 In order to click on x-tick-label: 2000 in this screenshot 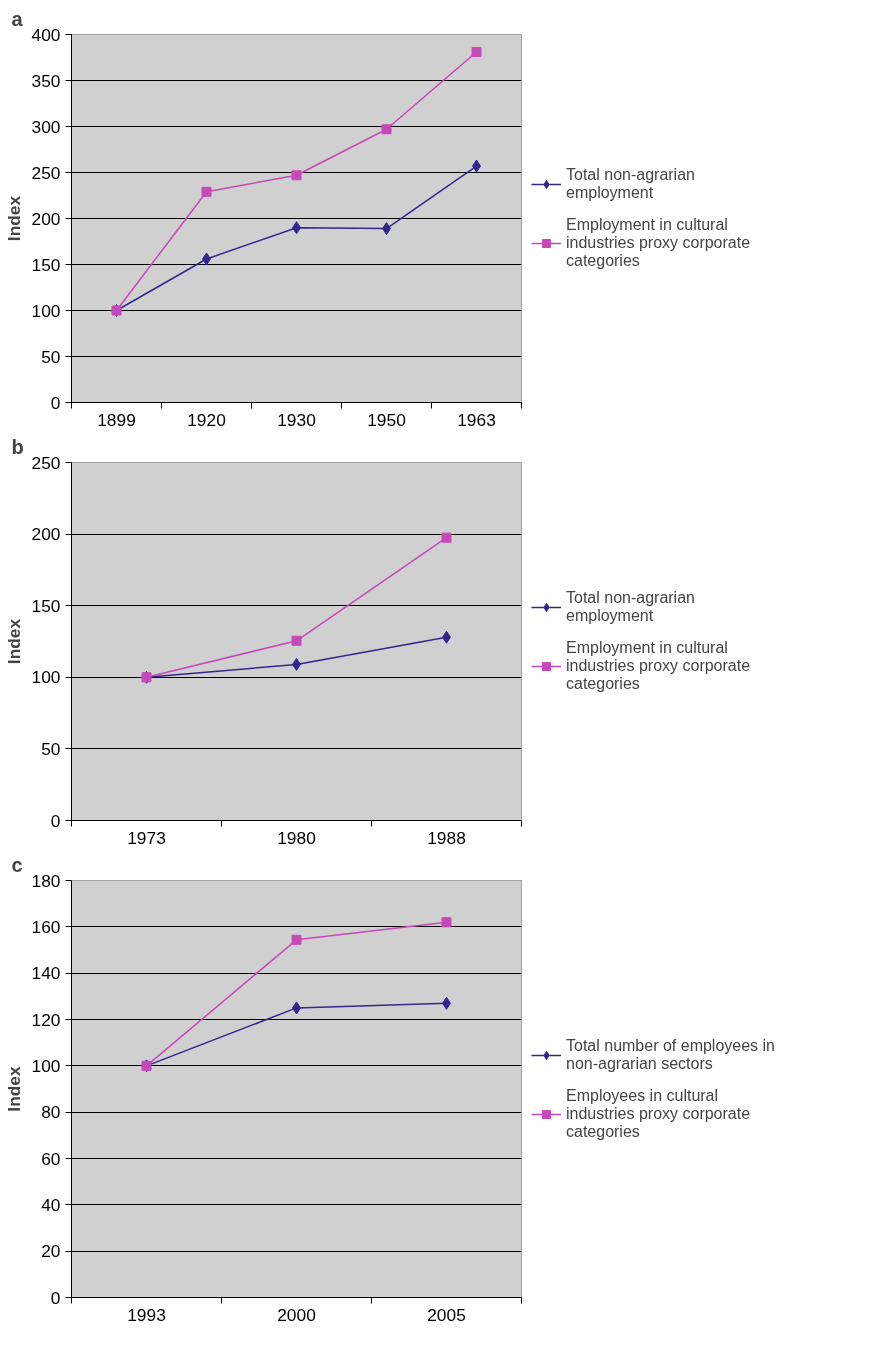, I will do `click(296, 1314)`.